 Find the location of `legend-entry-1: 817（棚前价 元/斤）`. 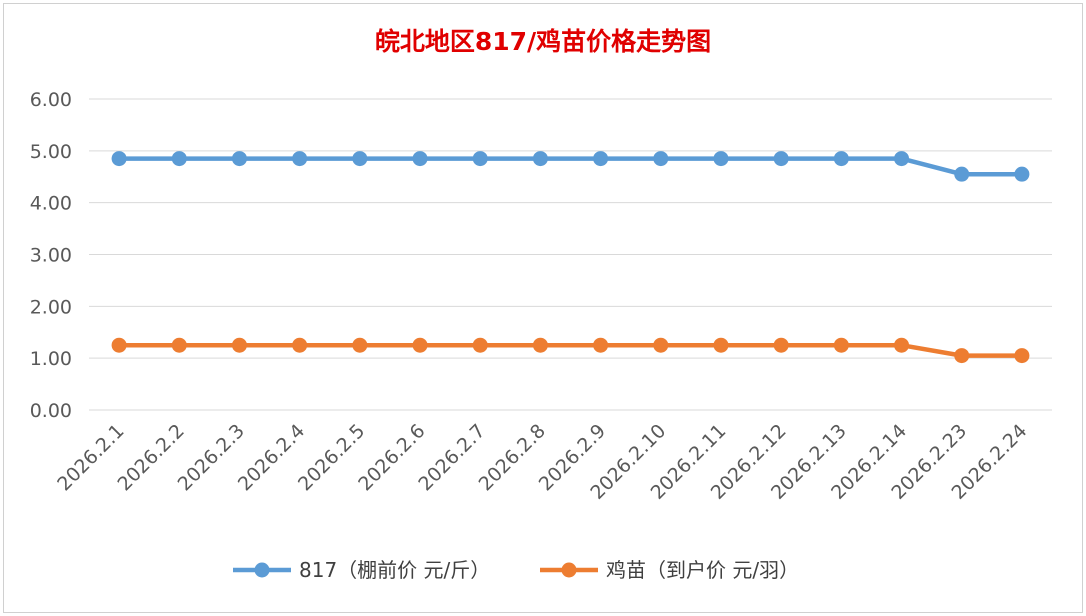

legend-entry-1: 817（棚前价 元/斤） is located at coordinates (361, 570).